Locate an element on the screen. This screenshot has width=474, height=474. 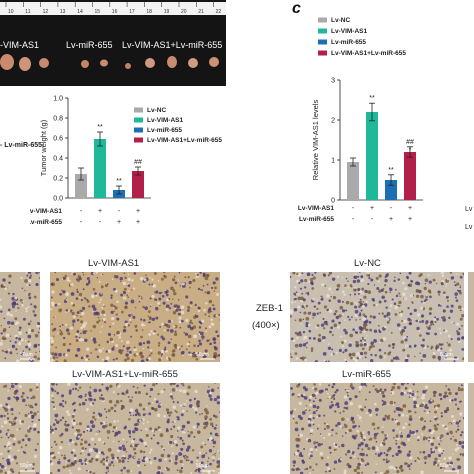
ruler-tick-label: 10 is located at coordinates (11, 12).